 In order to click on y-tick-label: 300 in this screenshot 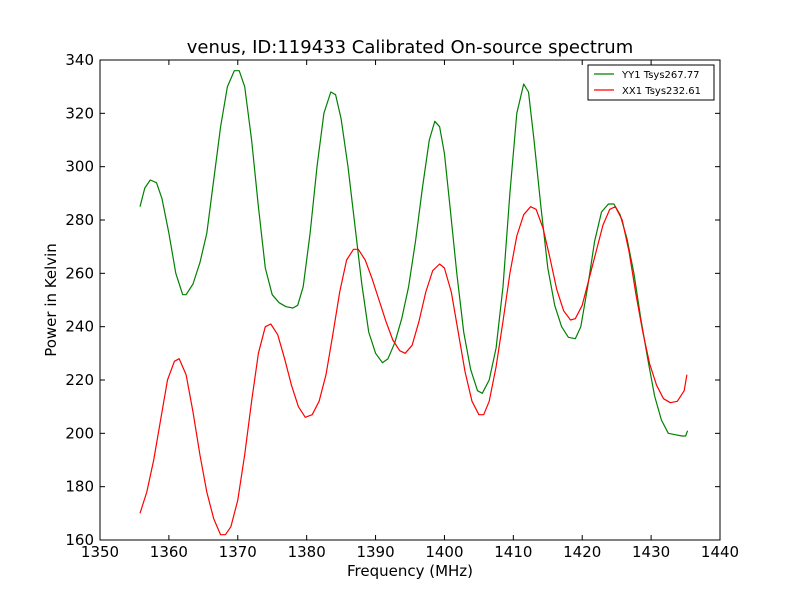, I will do `click(79, 167)`.